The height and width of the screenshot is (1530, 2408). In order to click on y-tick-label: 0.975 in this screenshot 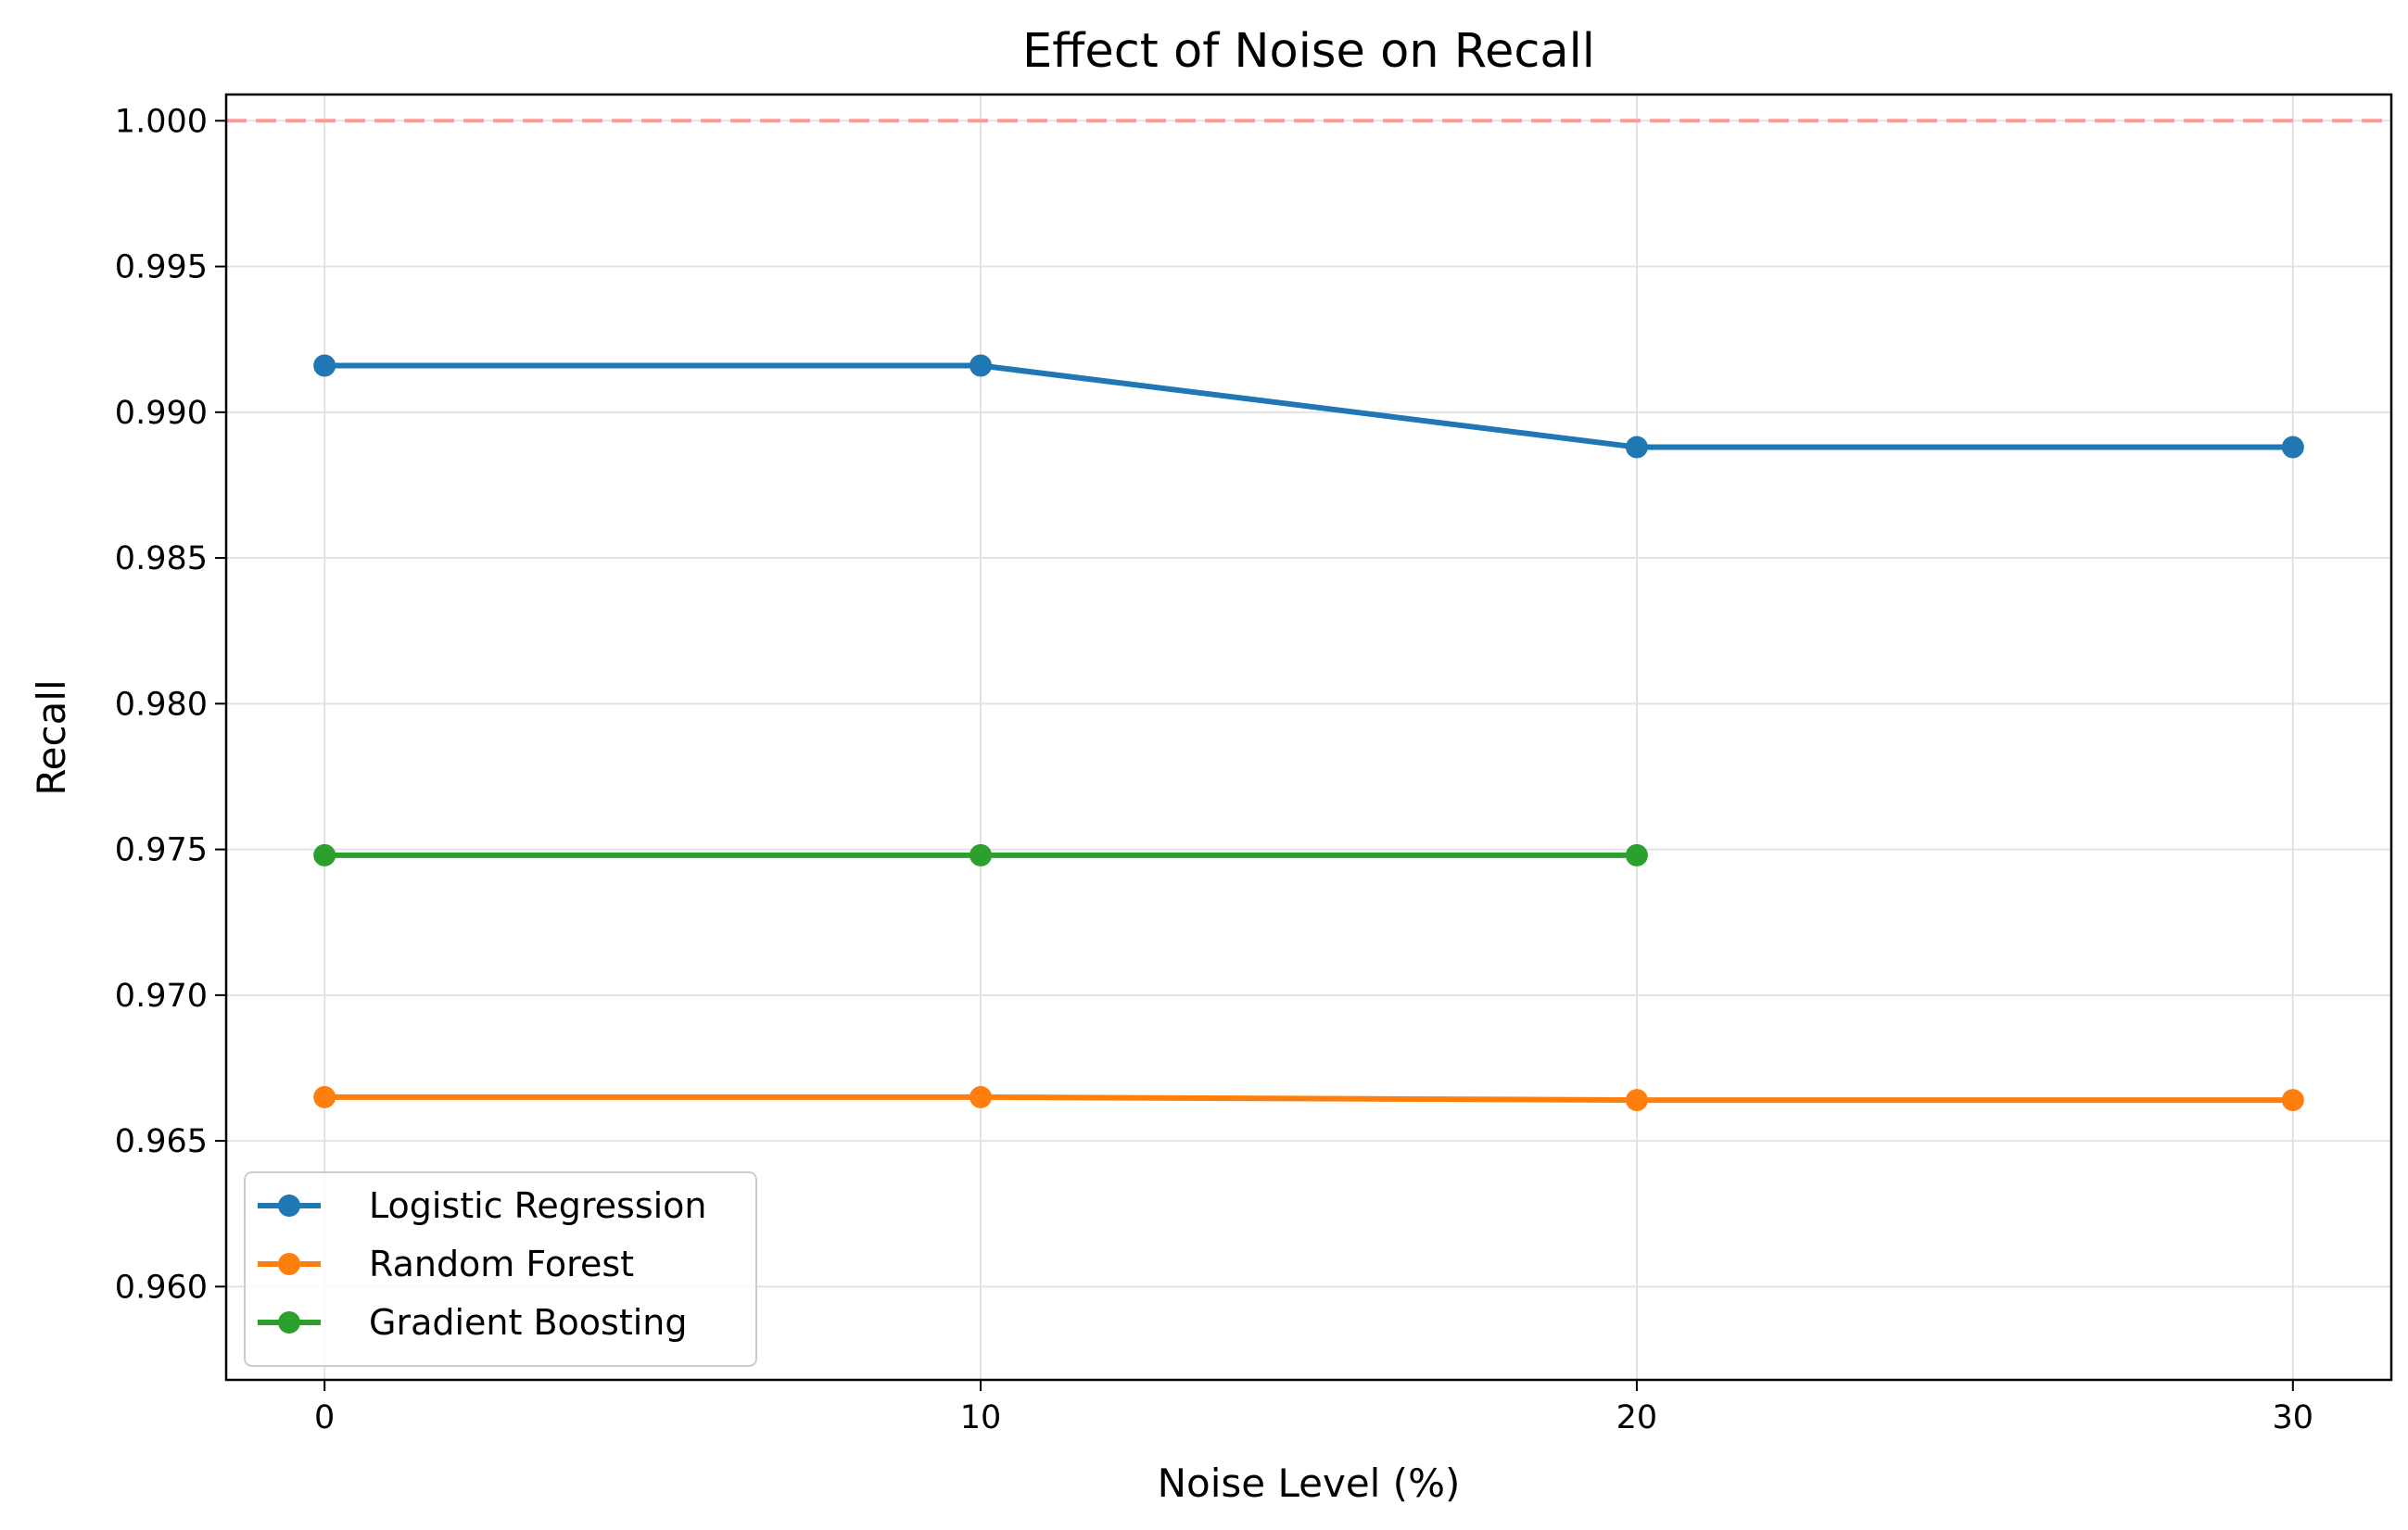, I will do `click(161, 850)`.